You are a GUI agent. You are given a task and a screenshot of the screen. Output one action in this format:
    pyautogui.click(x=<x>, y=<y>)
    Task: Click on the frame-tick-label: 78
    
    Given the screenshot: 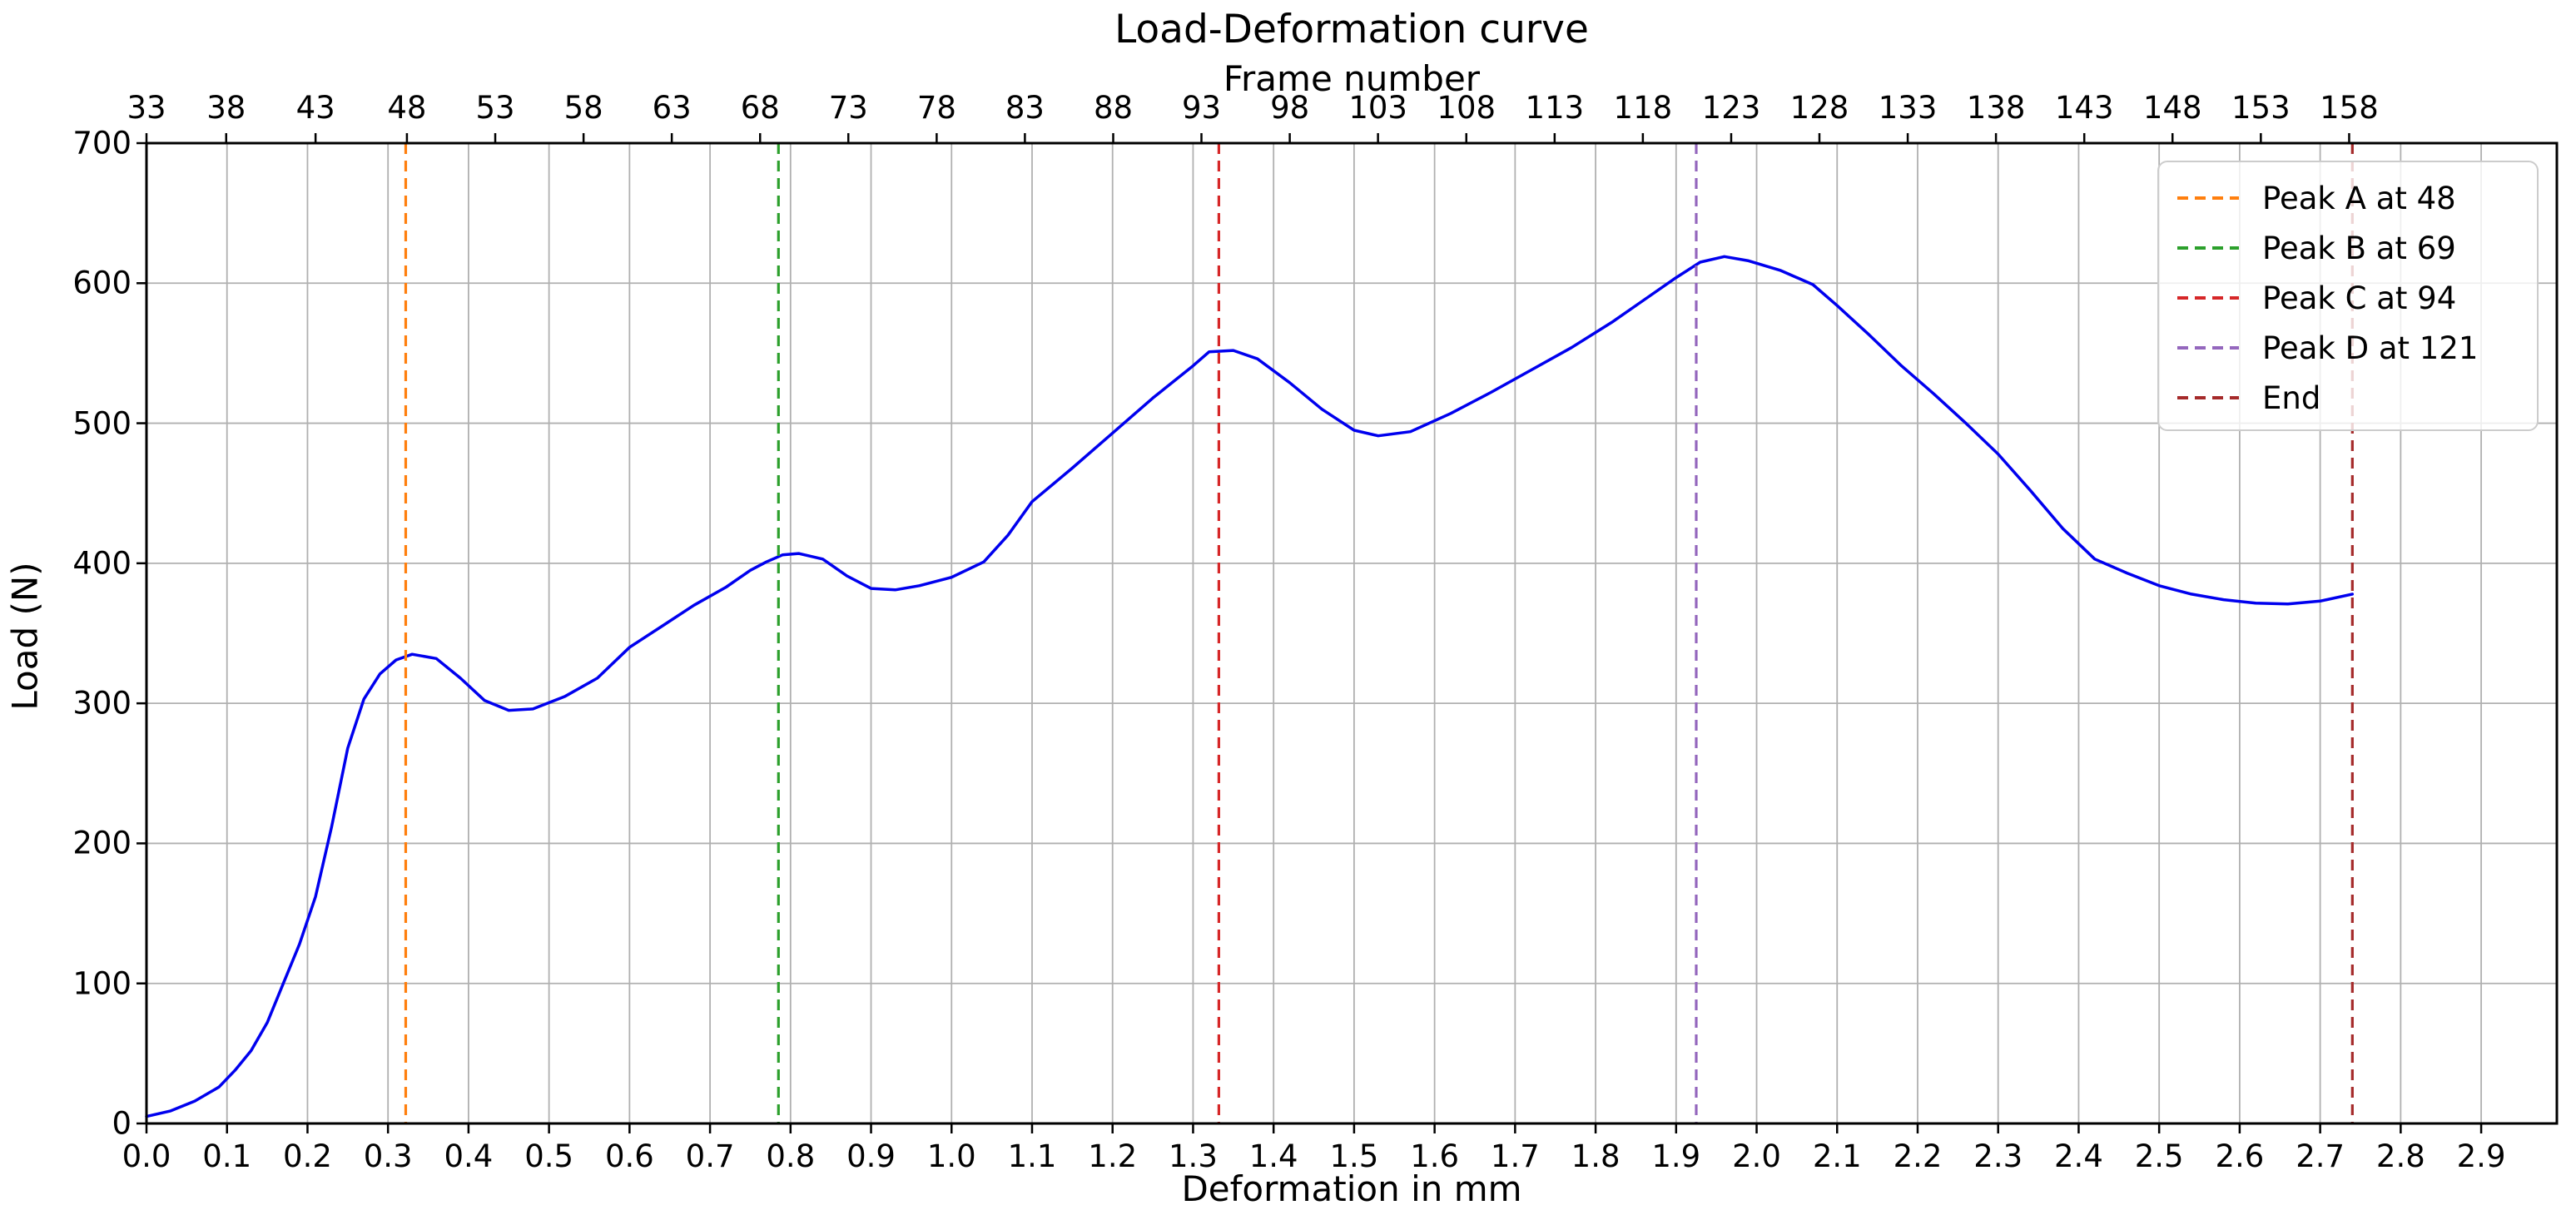 What is the action you would take?
    pyautogui.click(x=936, y=108)
    